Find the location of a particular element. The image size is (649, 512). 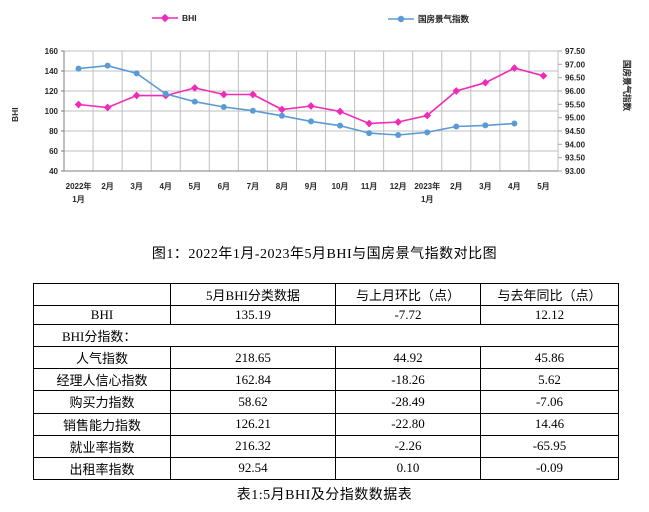

table-cell: -0.09 is located at coordinates (549, 468).